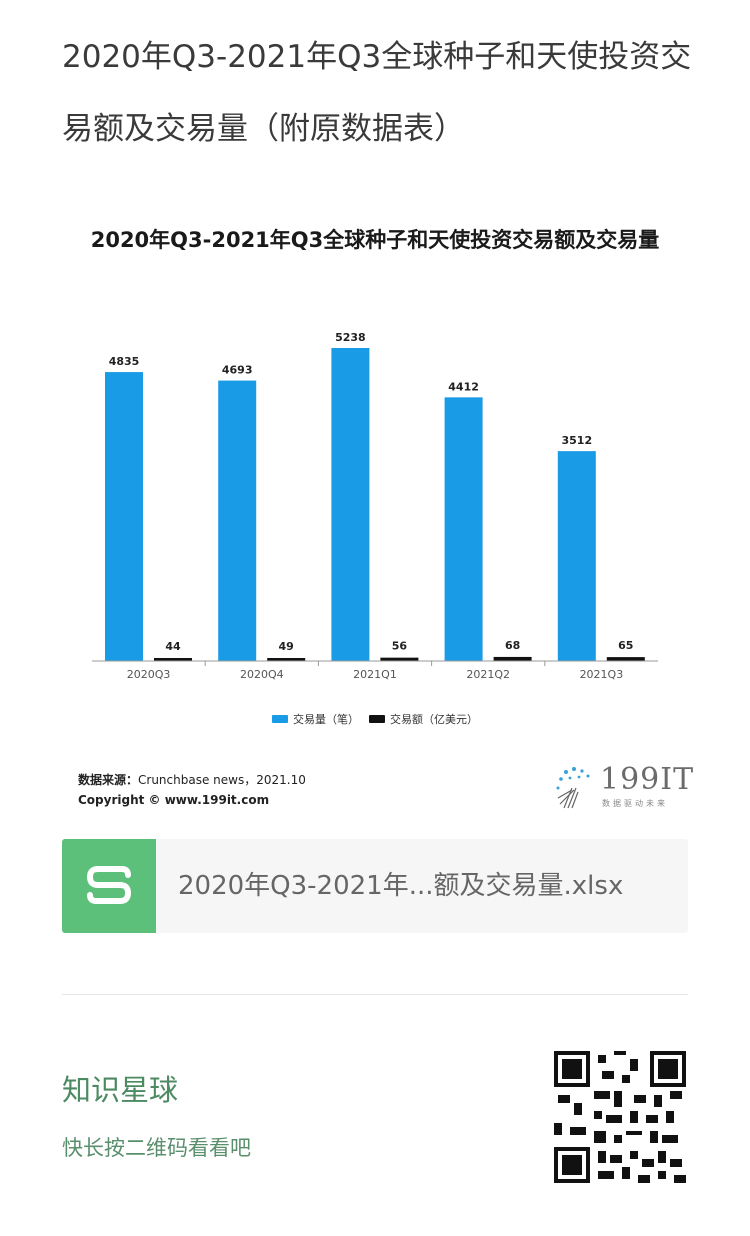 Image resolution: width=750 pixels, height=1236 pixels. I want to click on dandelion-logo-icon, so click(573, 788).